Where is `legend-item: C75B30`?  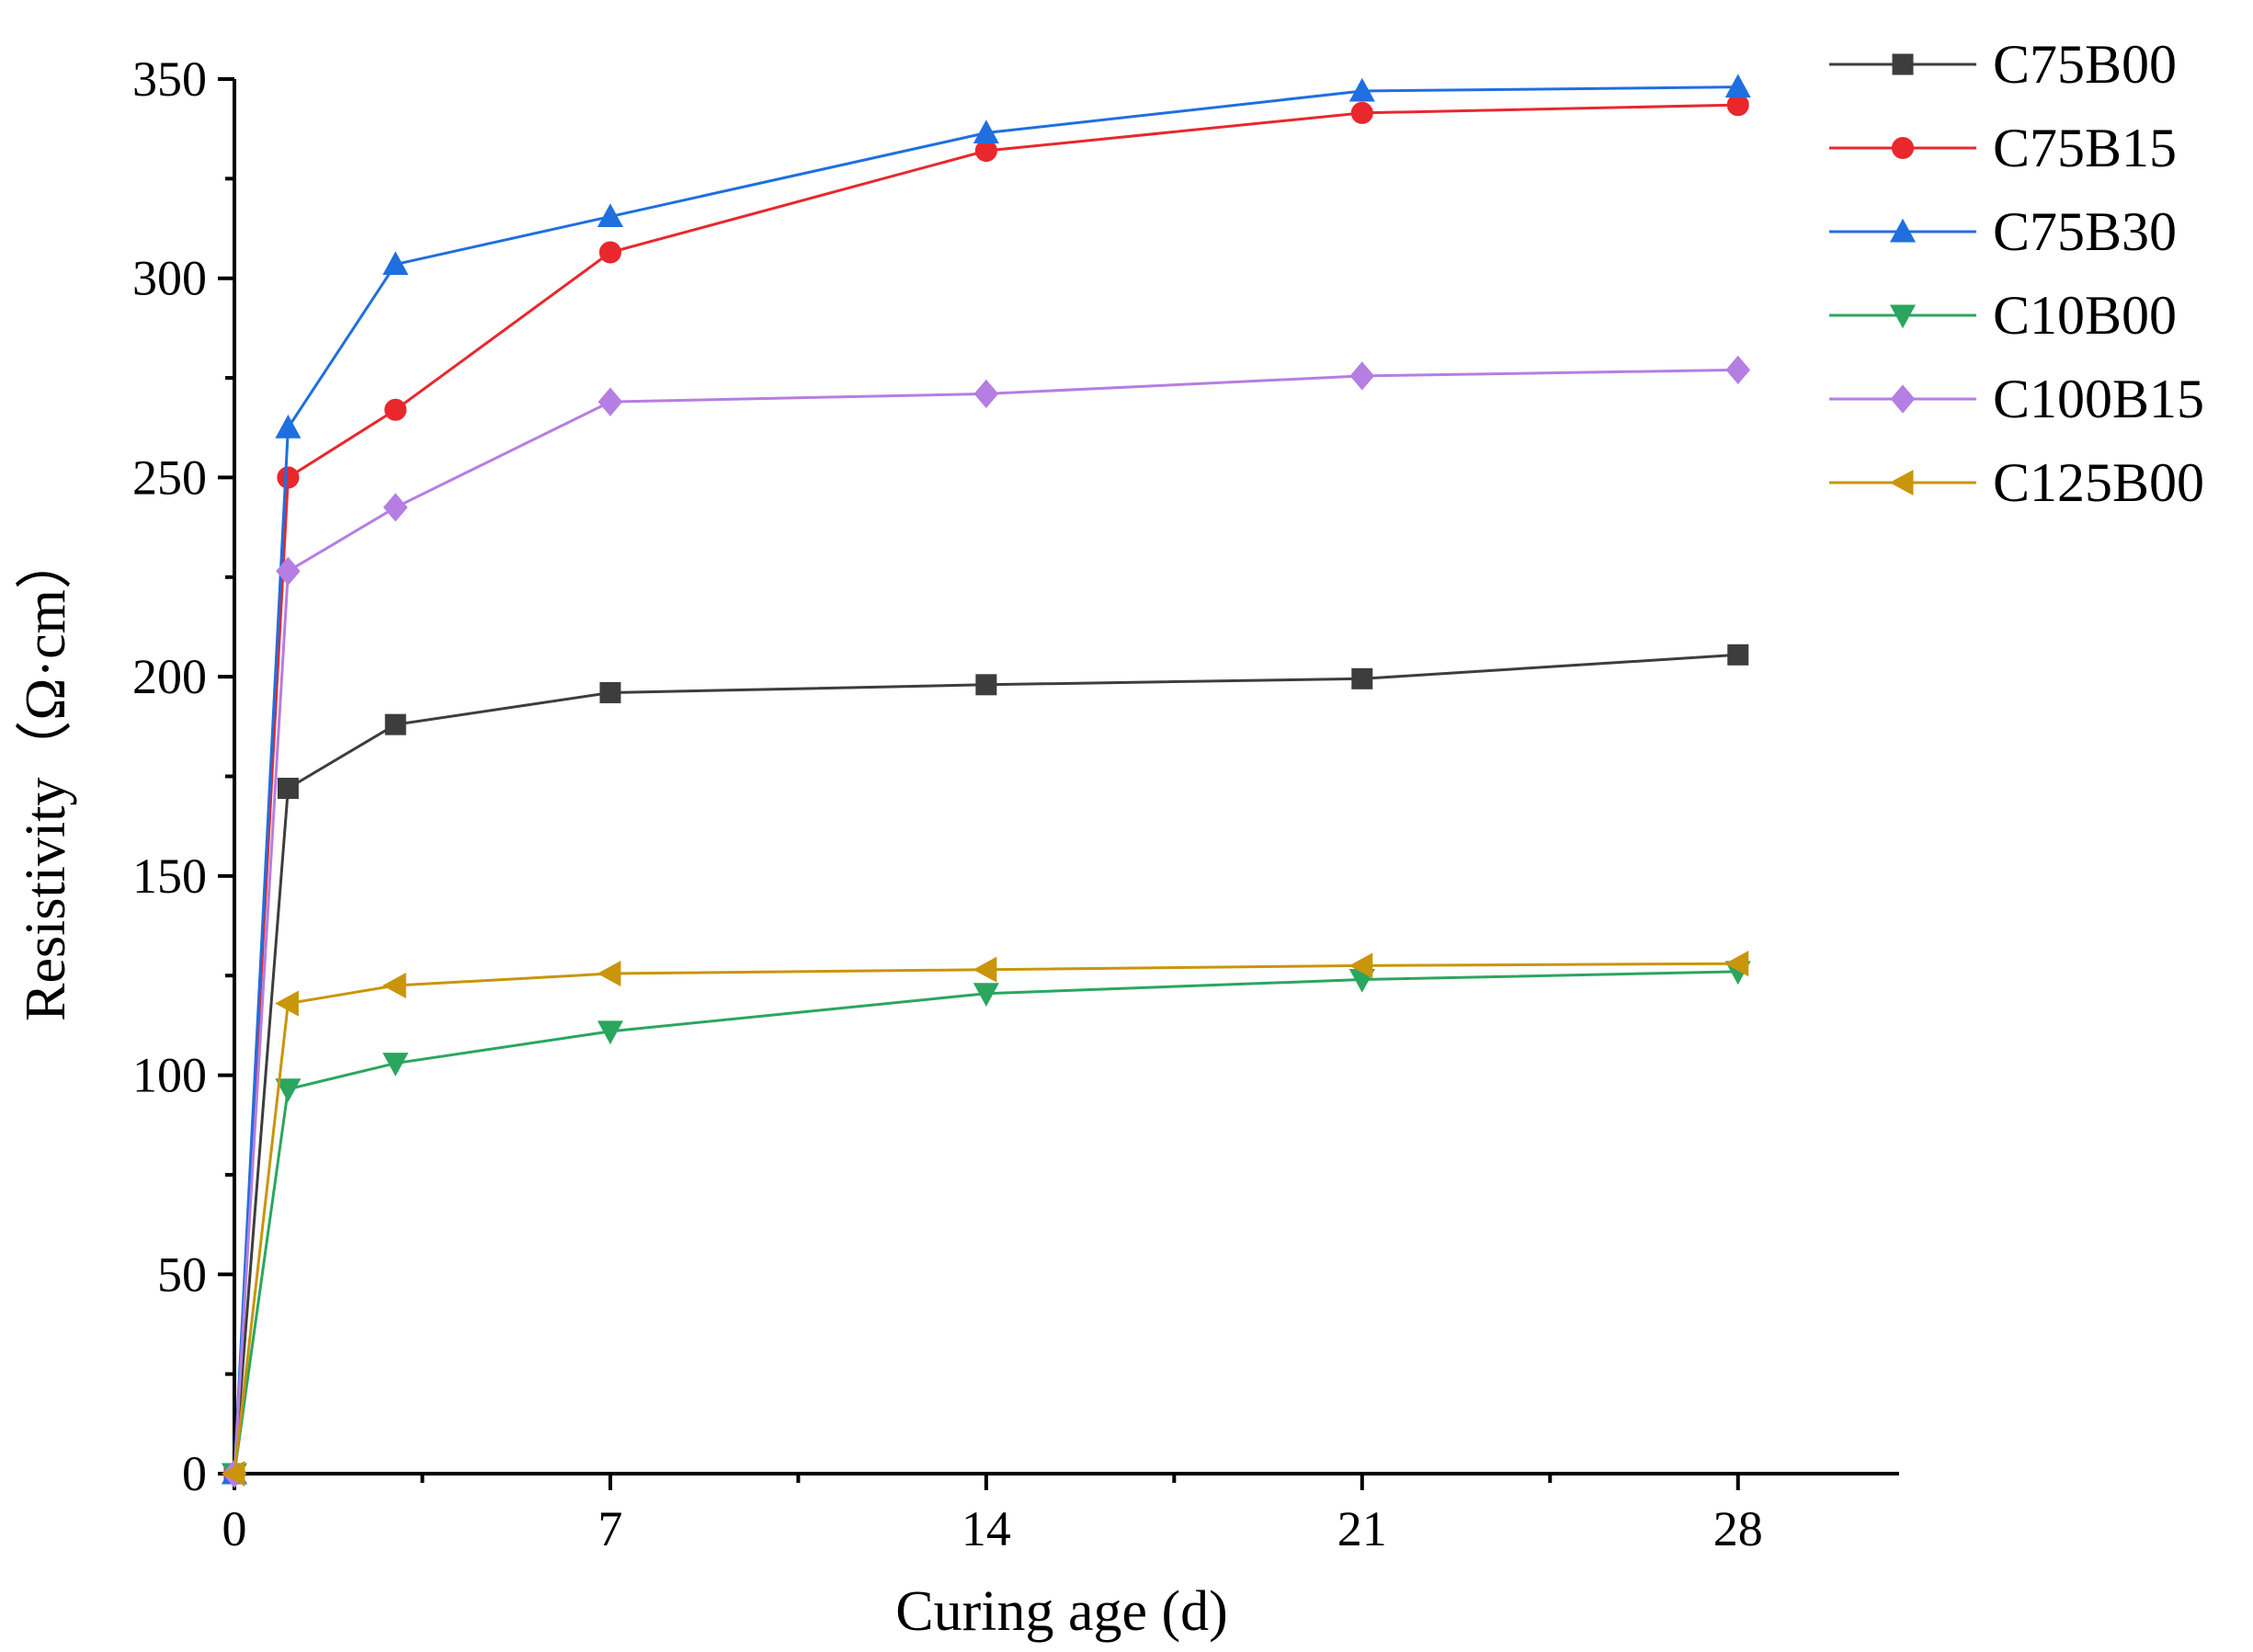 legend-item: C75B30 is located at coordinates (2003, 232).